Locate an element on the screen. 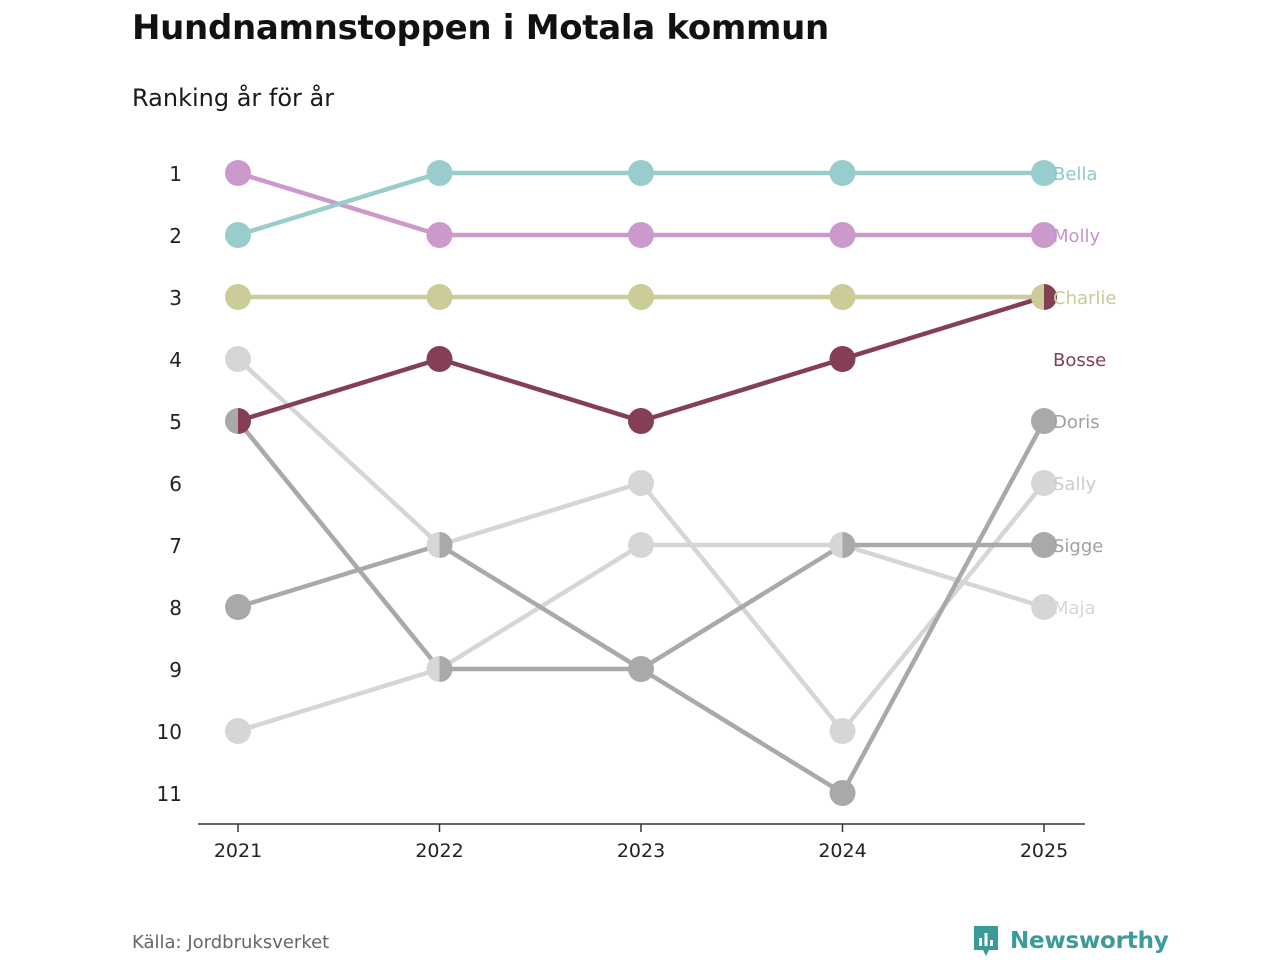  point-maja-2024 is located at coordinates (836, 545).